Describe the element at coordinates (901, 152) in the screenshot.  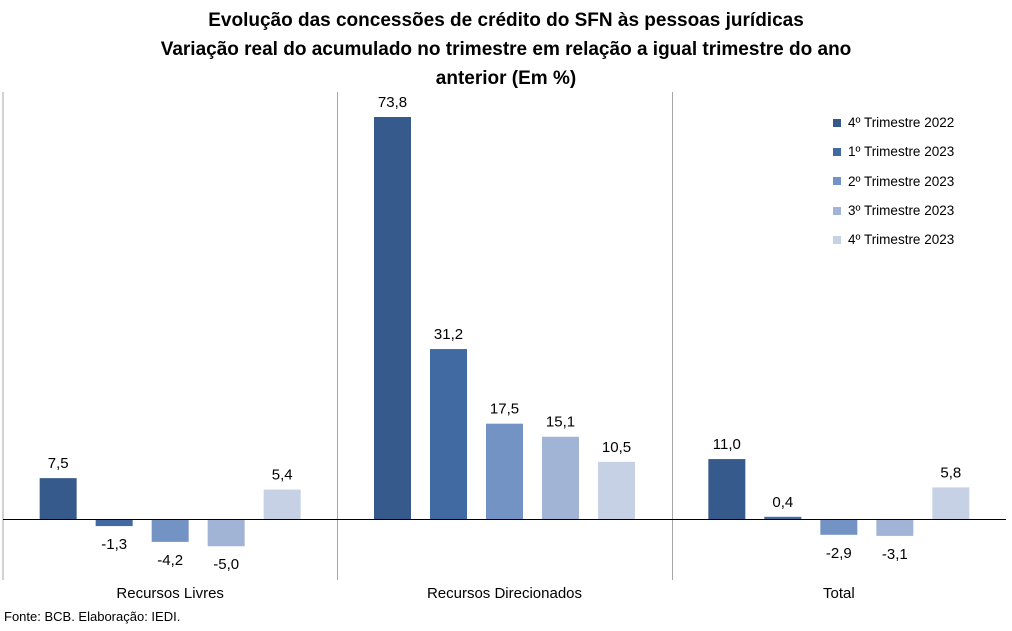
I see `legend-label: 1º Trimestre 2023` at that location.